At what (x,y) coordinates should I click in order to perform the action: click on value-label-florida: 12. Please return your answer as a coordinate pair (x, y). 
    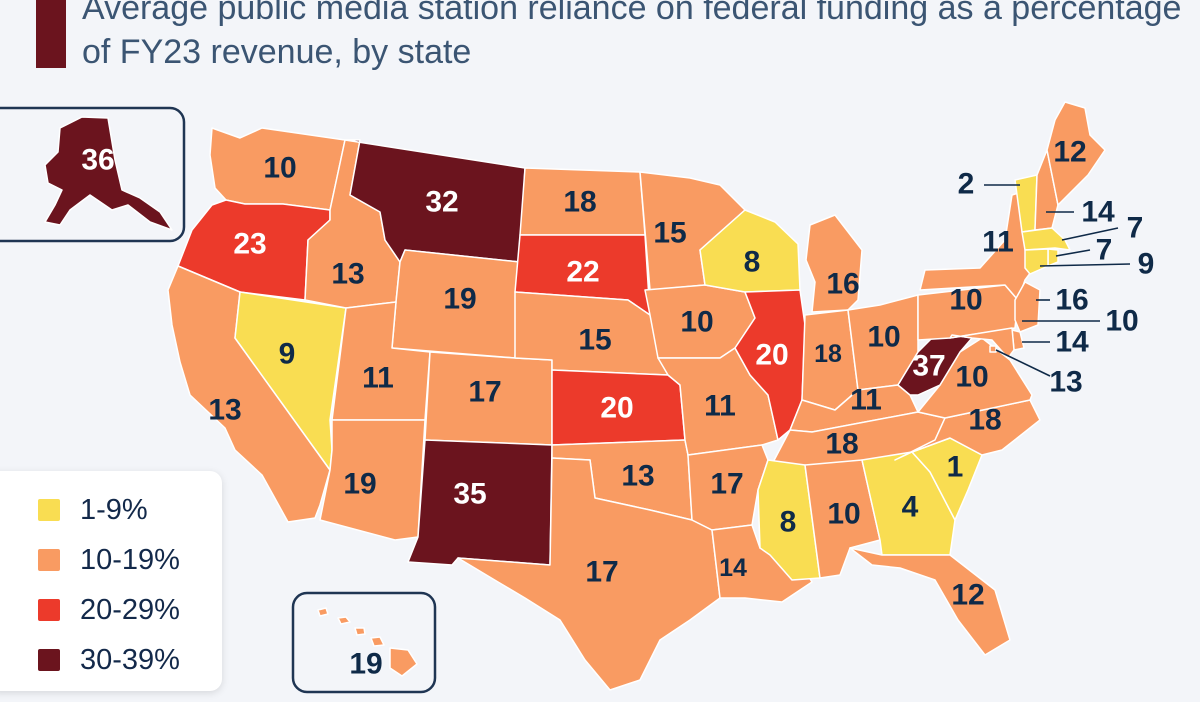
    Looking at the image, I should click on (967, 595).